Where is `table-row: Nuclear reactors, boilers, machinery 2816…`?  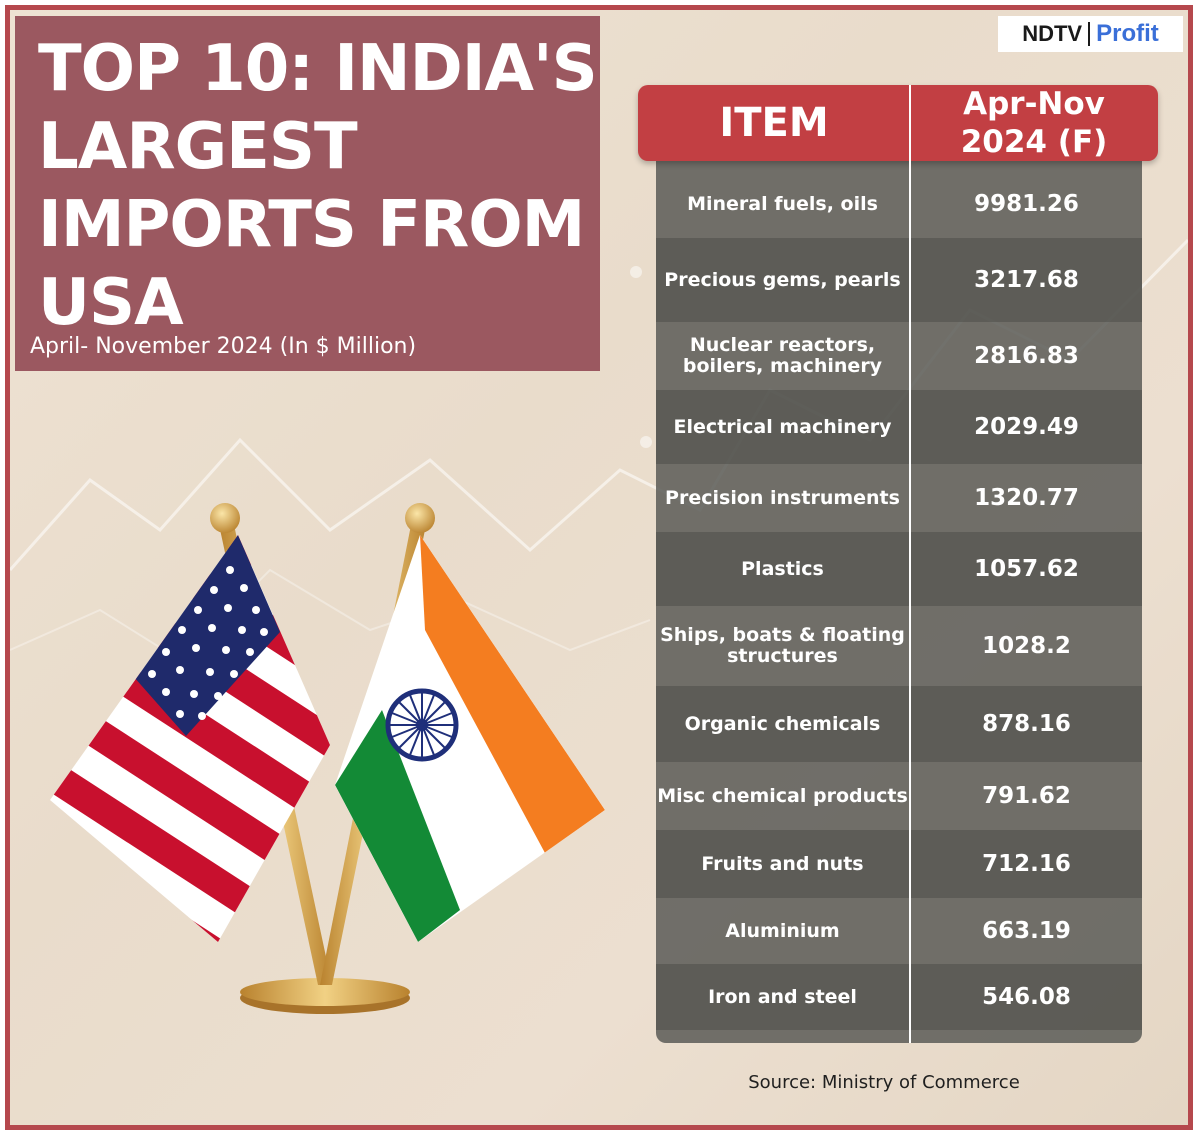 table-row: Nuclear reactors, boilers, machinery 2816… is located at coordinates (899, 356).